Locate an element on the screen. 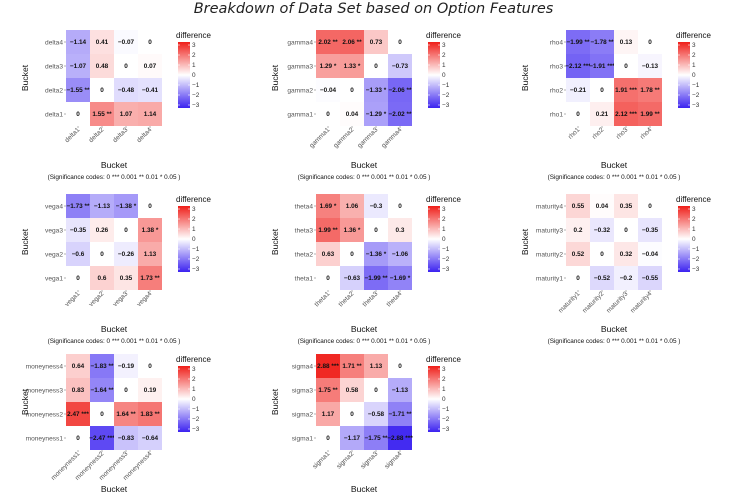 Image resolution: width=747 pixels, height=498 pixels. y-tick-label: sigma3 is located at coordinates (303, 390).